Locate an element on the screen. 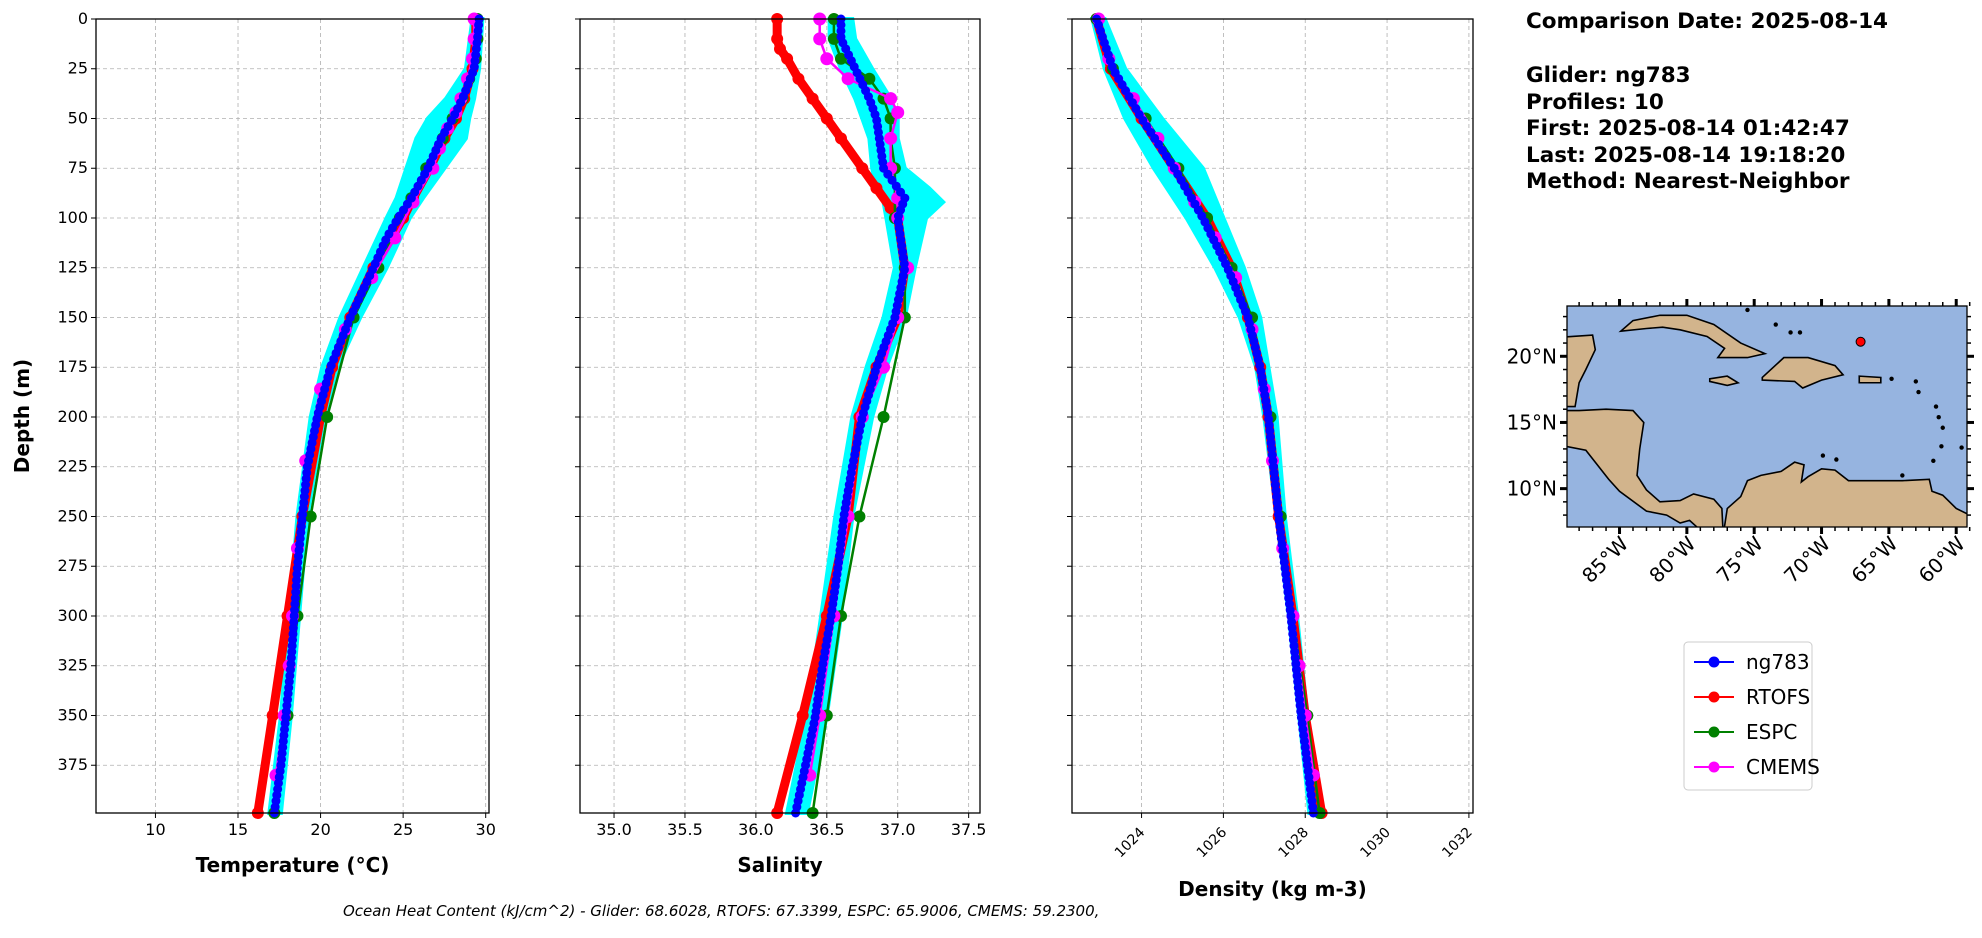 This screenshot has width=1982, height=938. series-ESPC is located at coordinates (1208, 416).